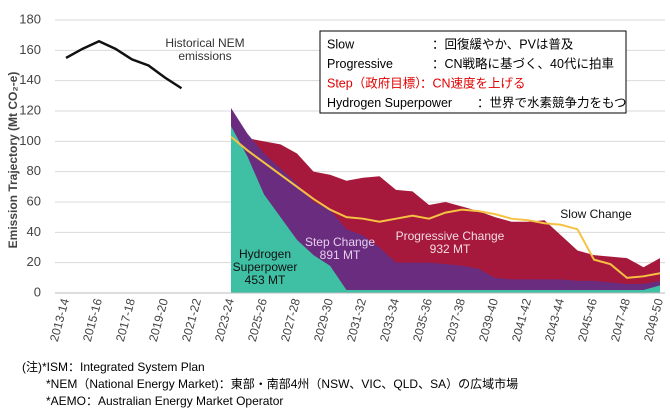 This screenshot has width=670, height=414. Describe the element at coordinates (164, 401) in the screenshot. I see `footnote: *AEMO：Australian Energy Market Operator` at that location.